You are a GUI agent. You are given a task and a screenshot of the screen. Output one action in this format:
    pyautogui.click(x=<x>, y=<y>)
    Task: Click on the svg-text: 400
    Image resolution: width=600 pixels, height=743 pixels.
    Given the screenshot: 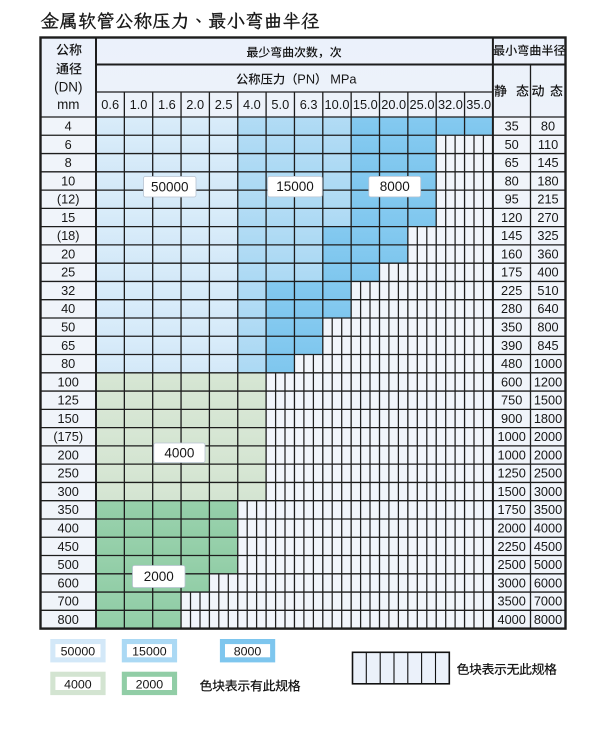 What is the action you would take?
    pyautogui.click(x=68, y=528)
    